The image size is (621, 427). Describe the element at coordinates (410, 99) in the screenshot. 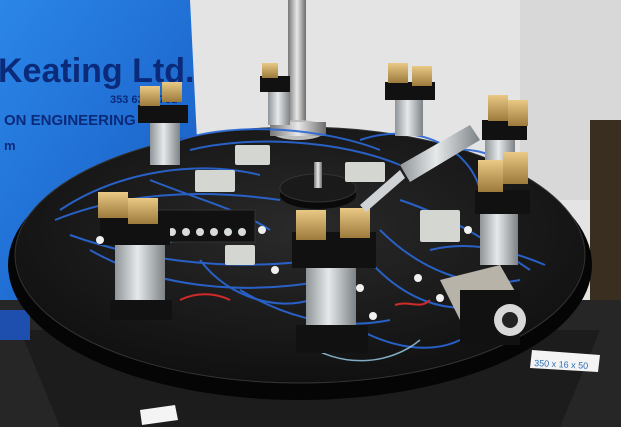

I see `gripper-station-top-right` at that location.